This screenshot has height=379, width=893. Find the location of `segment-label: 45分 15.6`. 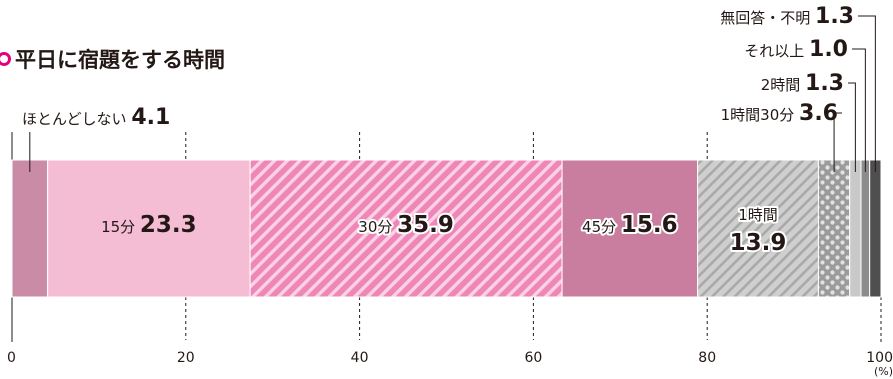

segment-label: 45分 15.6 is located at coordinates (630, 225).